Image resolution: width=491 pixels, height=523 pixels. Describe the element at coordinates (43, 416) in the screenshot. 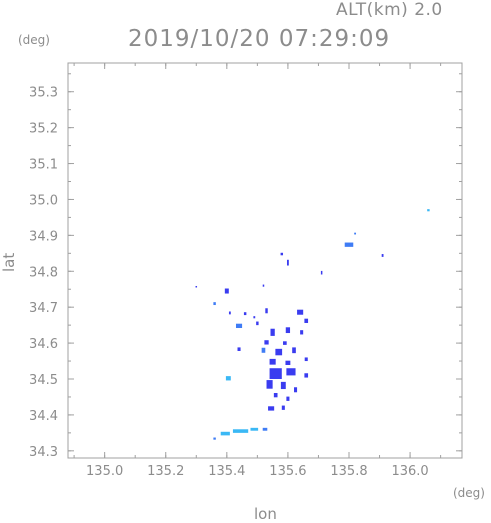

I see `y-tick-label: 34.4` at that location.